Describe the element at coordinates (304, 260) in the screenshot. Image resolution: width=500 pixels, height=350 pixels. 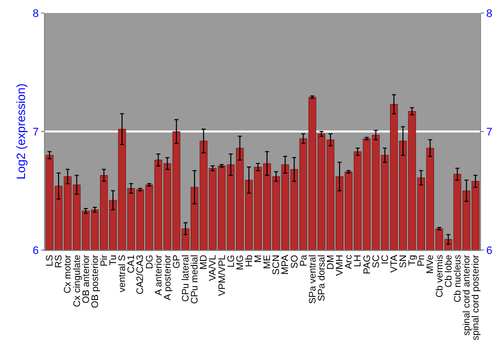
I see `x-tick-label: Pa` at that location.